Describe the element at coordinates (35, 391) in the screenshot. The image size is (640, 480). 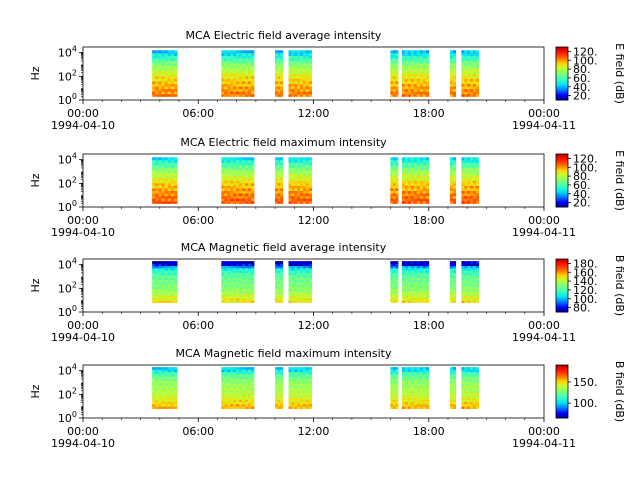
I see `y-axis-label: Hz` at that location.